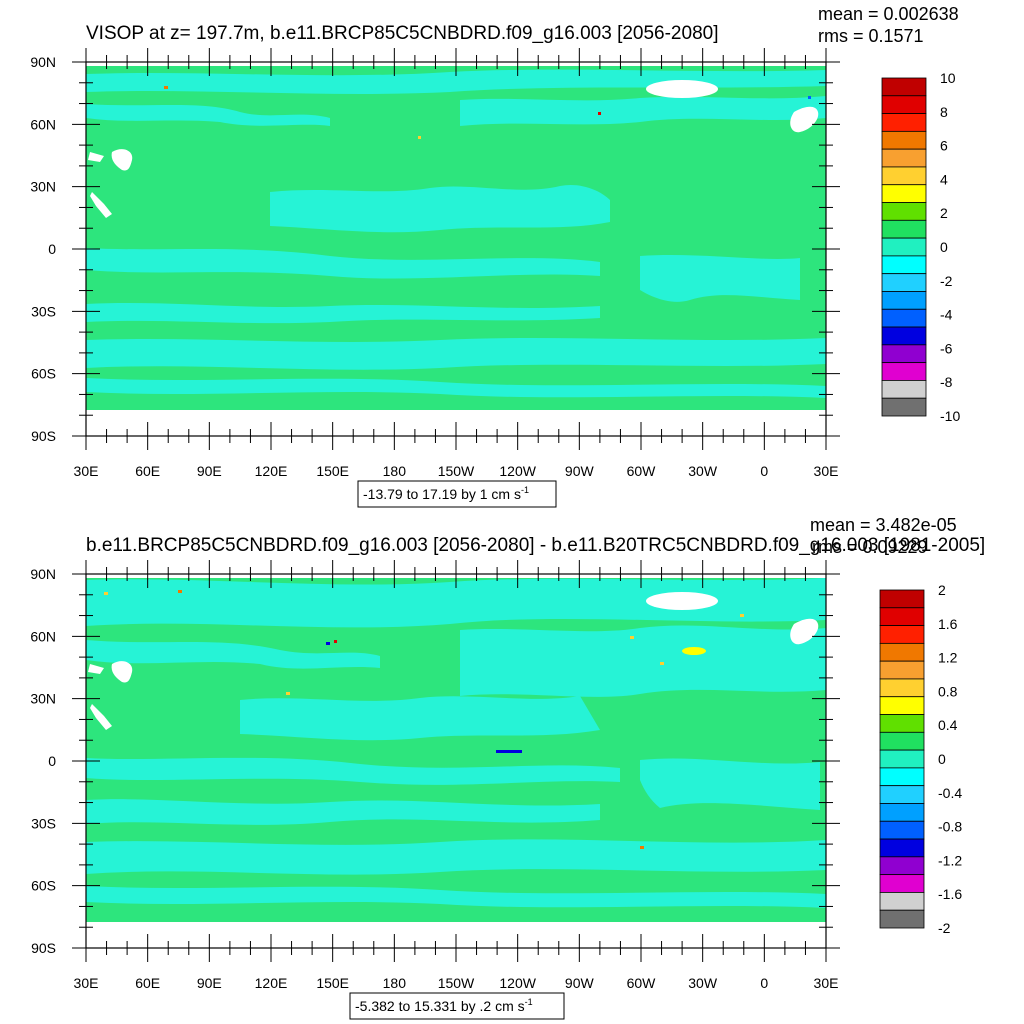  What do you see at coordinates (950, 860) in the screenshot?
I see `colorbar-label: -1.2` at bounding box center [950, 860].